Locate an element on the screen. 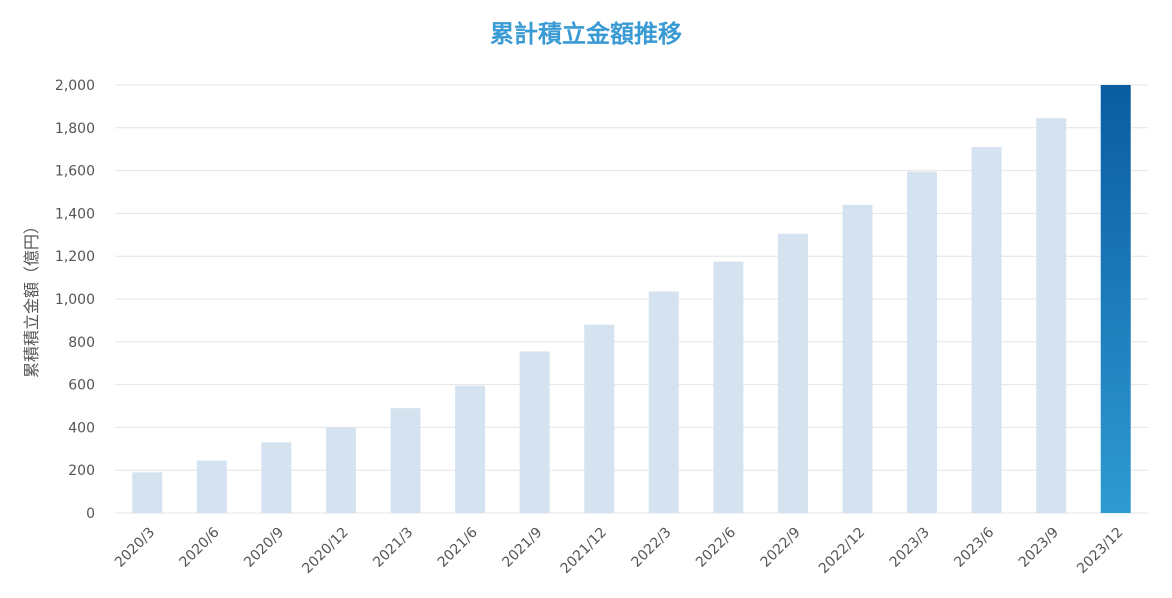 This screenshot has width=1172, height=598. x-tick-label: 2021/3 is located at coordinates (393, 548).